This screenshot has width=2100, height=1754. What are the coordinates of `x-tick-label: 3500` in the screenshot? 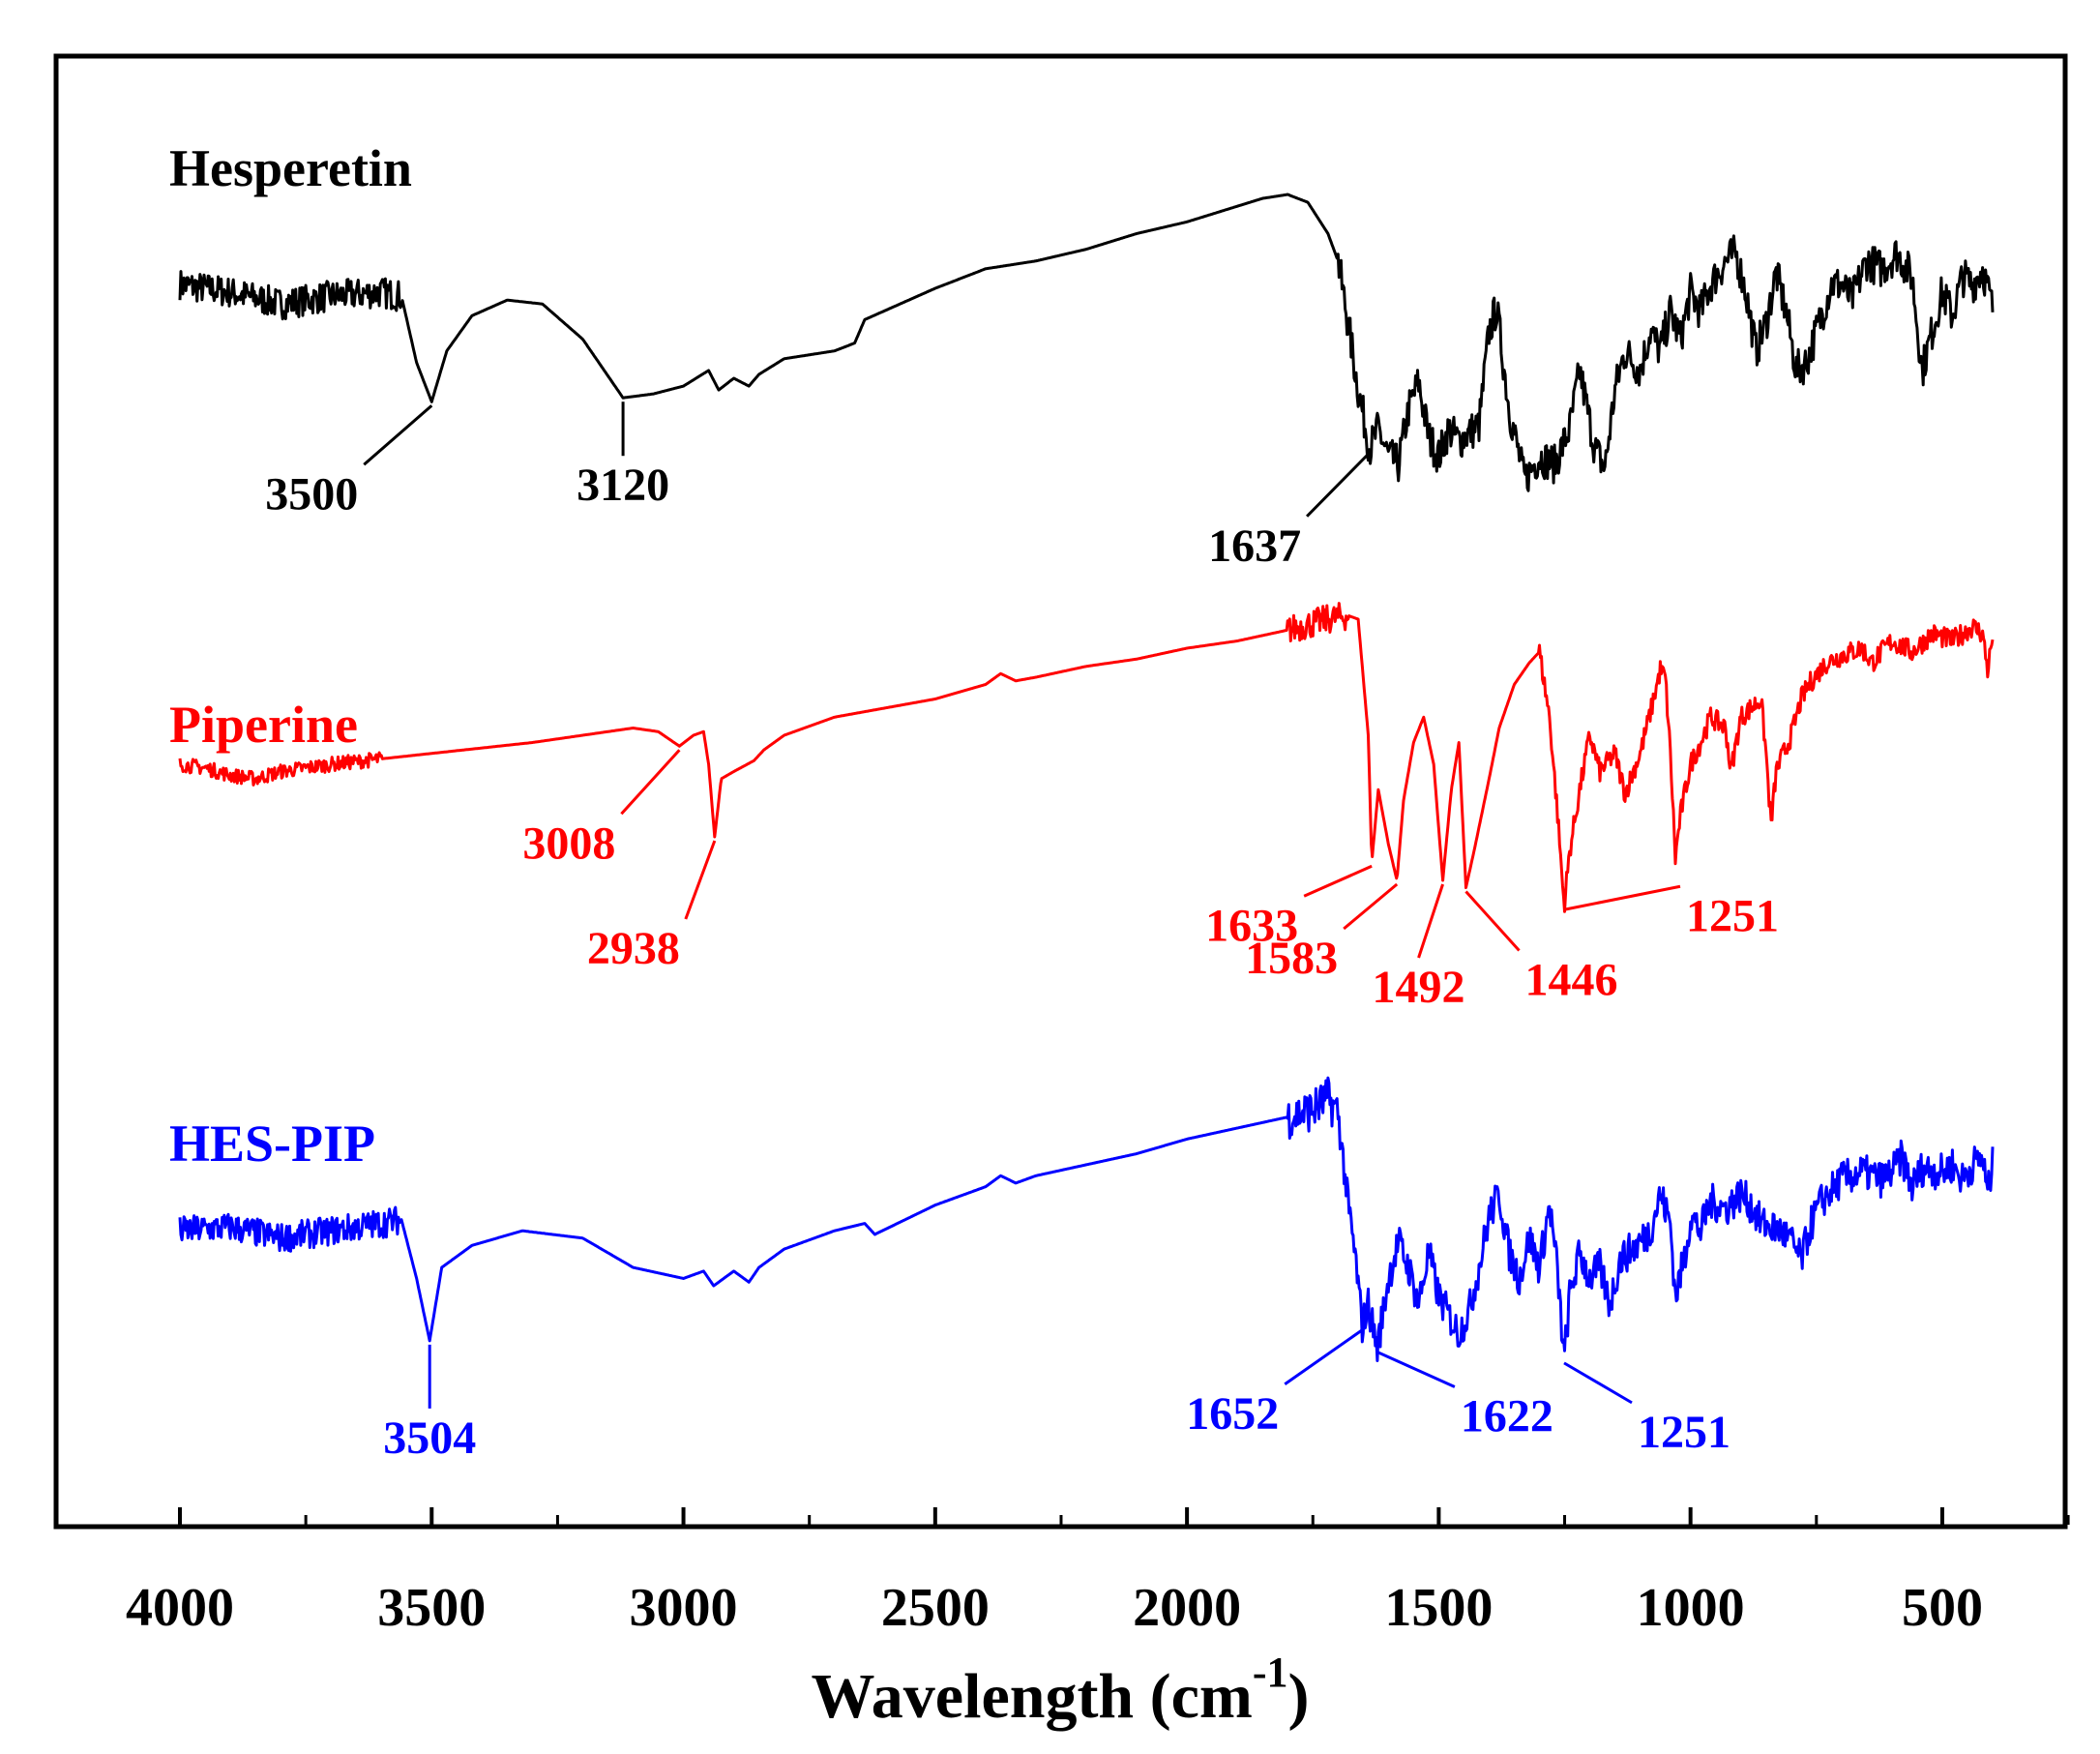 It's located at (431, 1608).